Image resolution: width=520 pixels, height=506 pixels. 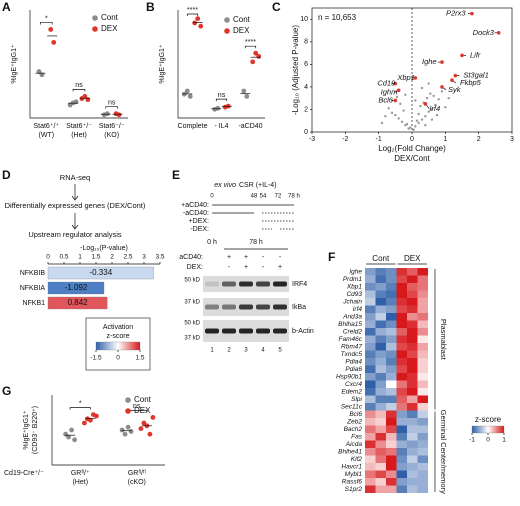 I want to click on gene-label: Creld2, so click(x=353, y=331).